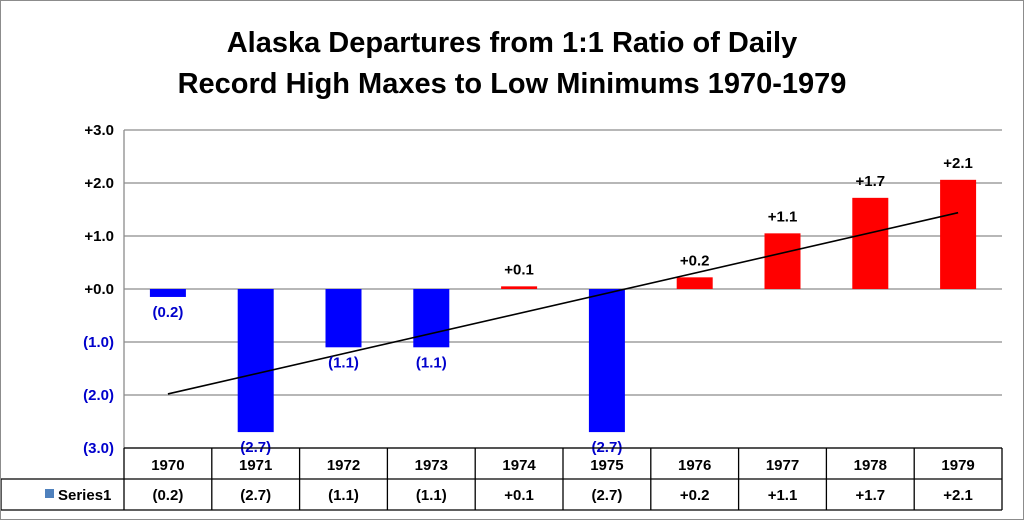  I want to click on x-category-label: 1970, so click(167, 465).